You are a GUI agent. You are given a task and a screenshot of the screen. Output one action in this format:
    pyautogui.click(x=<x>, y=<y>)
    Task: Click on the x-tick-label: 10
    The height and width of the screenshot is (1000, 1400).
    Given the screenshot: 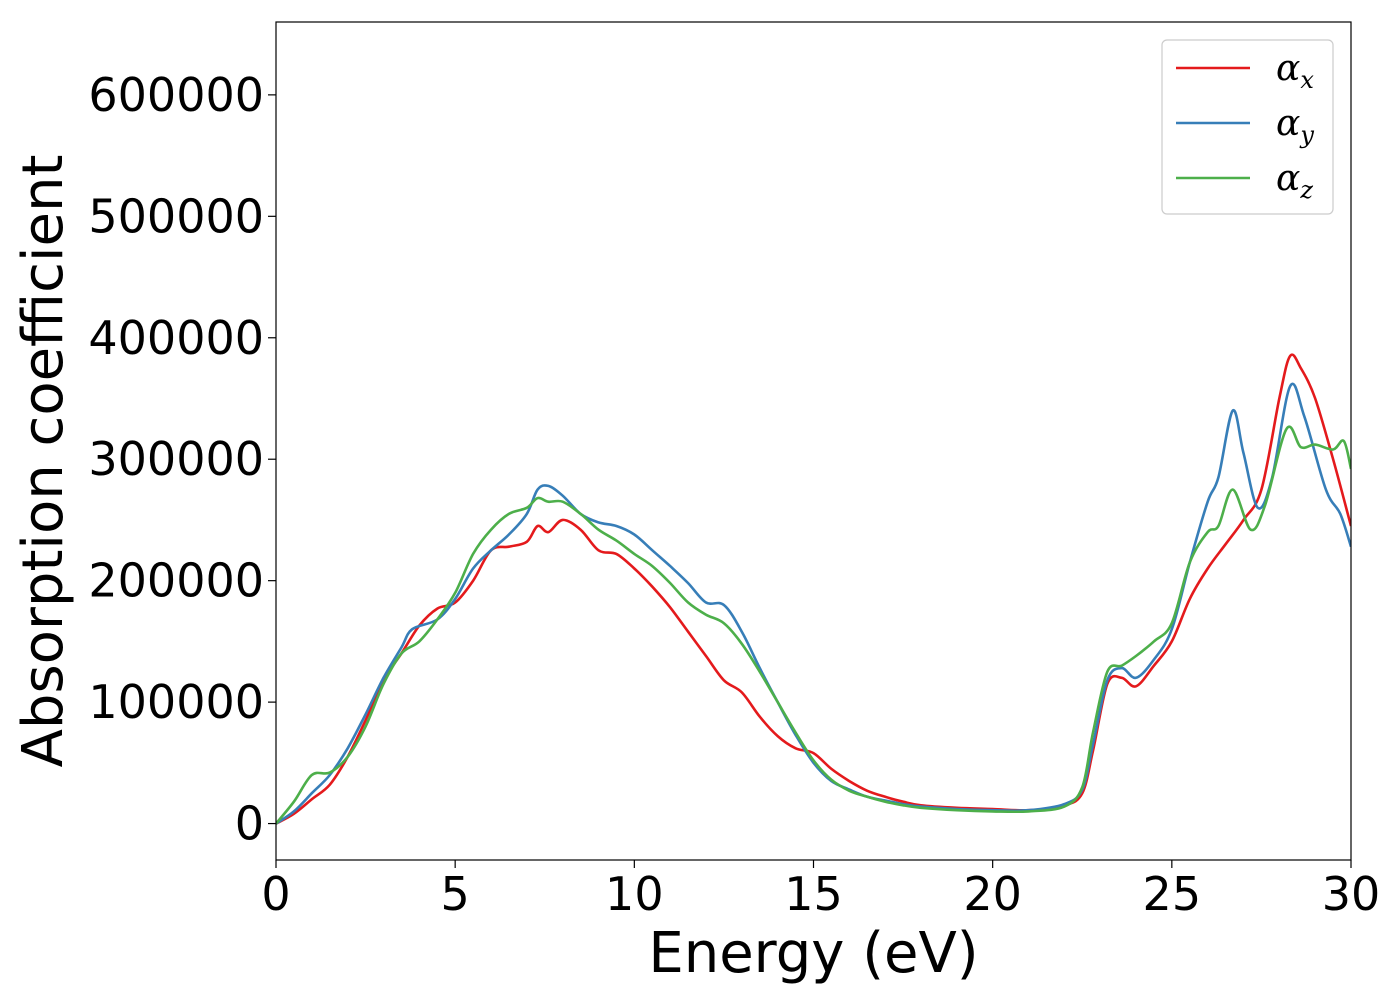 What is the action you would take?
    pyautogui.click(x=634, y=894)
    